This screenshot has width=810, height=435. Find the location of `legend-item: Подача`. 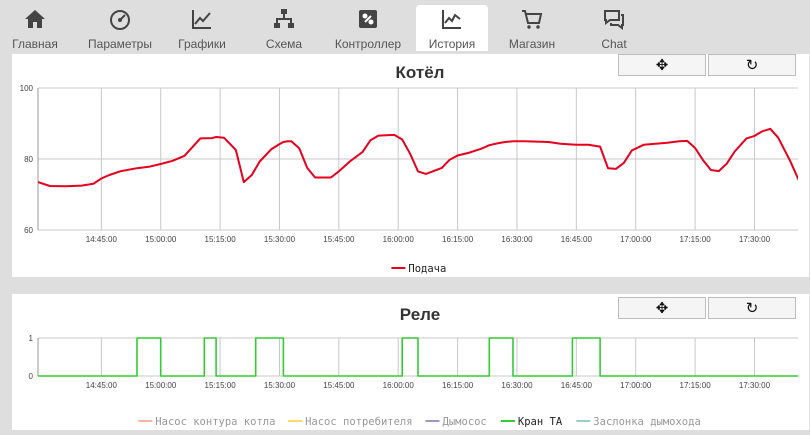

legend-item: Подача is located at coordinates (427, 269).